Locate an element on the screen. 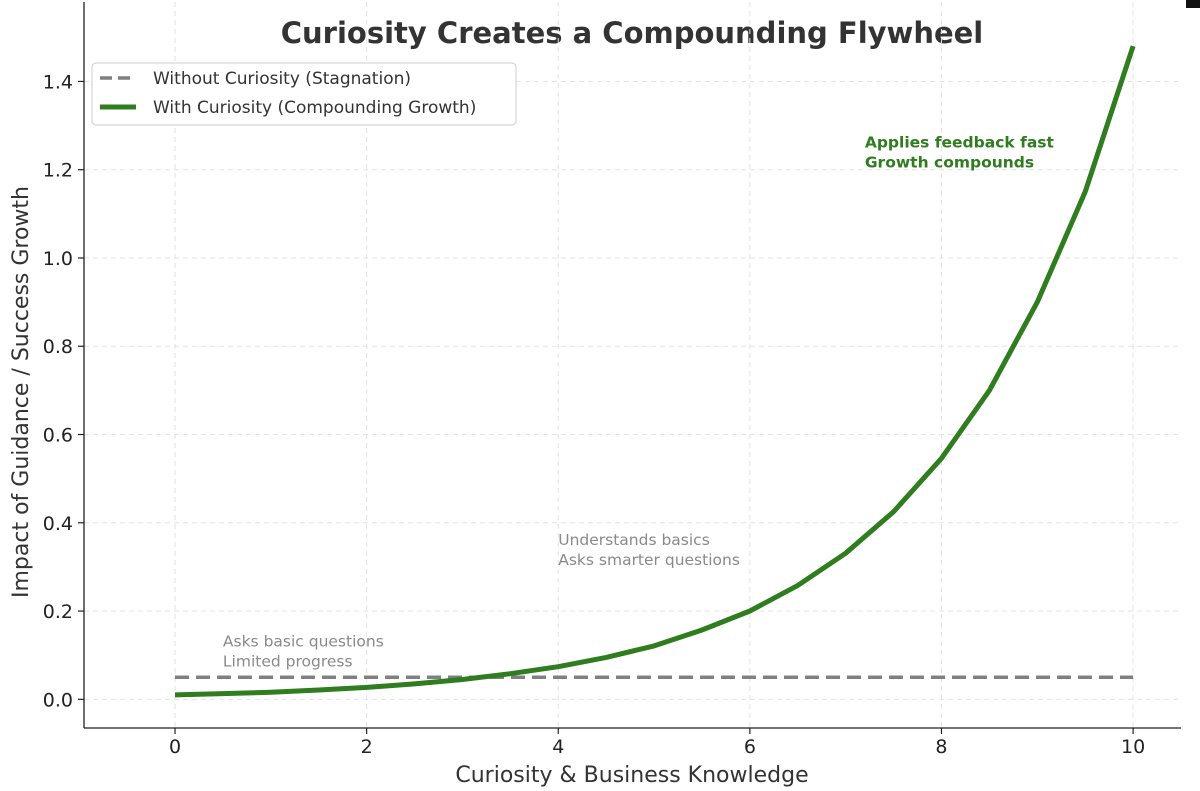  y-axis-label: Impact of Guidance / Success Growth is located at coordinates (21, 392).